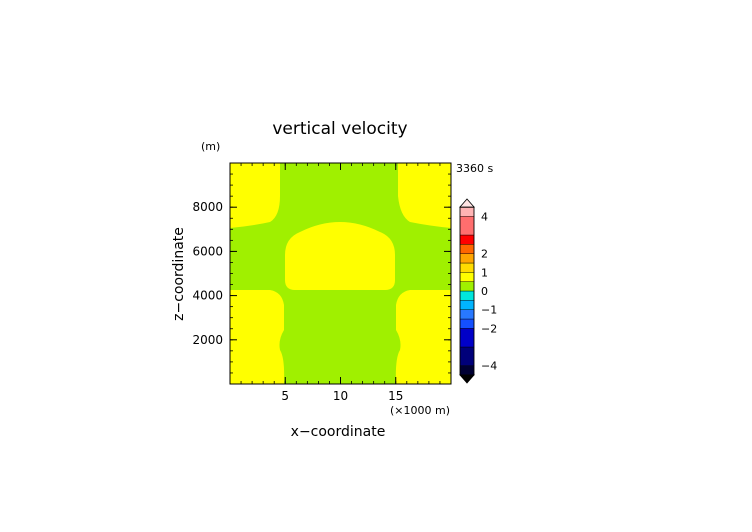 The width and height of the screenshot is (752, 532). Describe the element at coordinates (484, 291) in the screenshot. I see `colorbar-tick-label: 0` at that location.